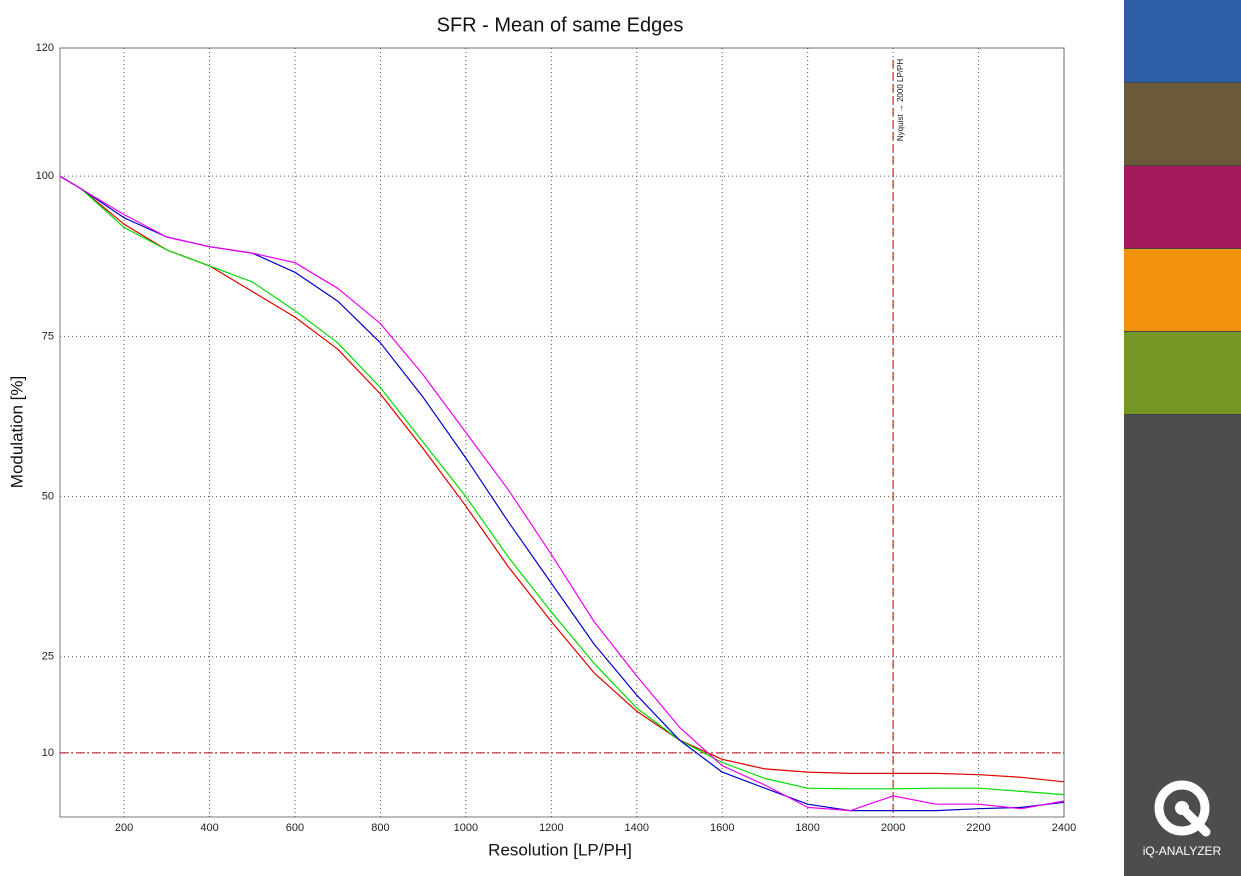 The image size is (1241, 876). What do you see at coordinates (45, 176) in the screenshot?
I see `y-tick-label: 100` at bounding box center [45, 176].